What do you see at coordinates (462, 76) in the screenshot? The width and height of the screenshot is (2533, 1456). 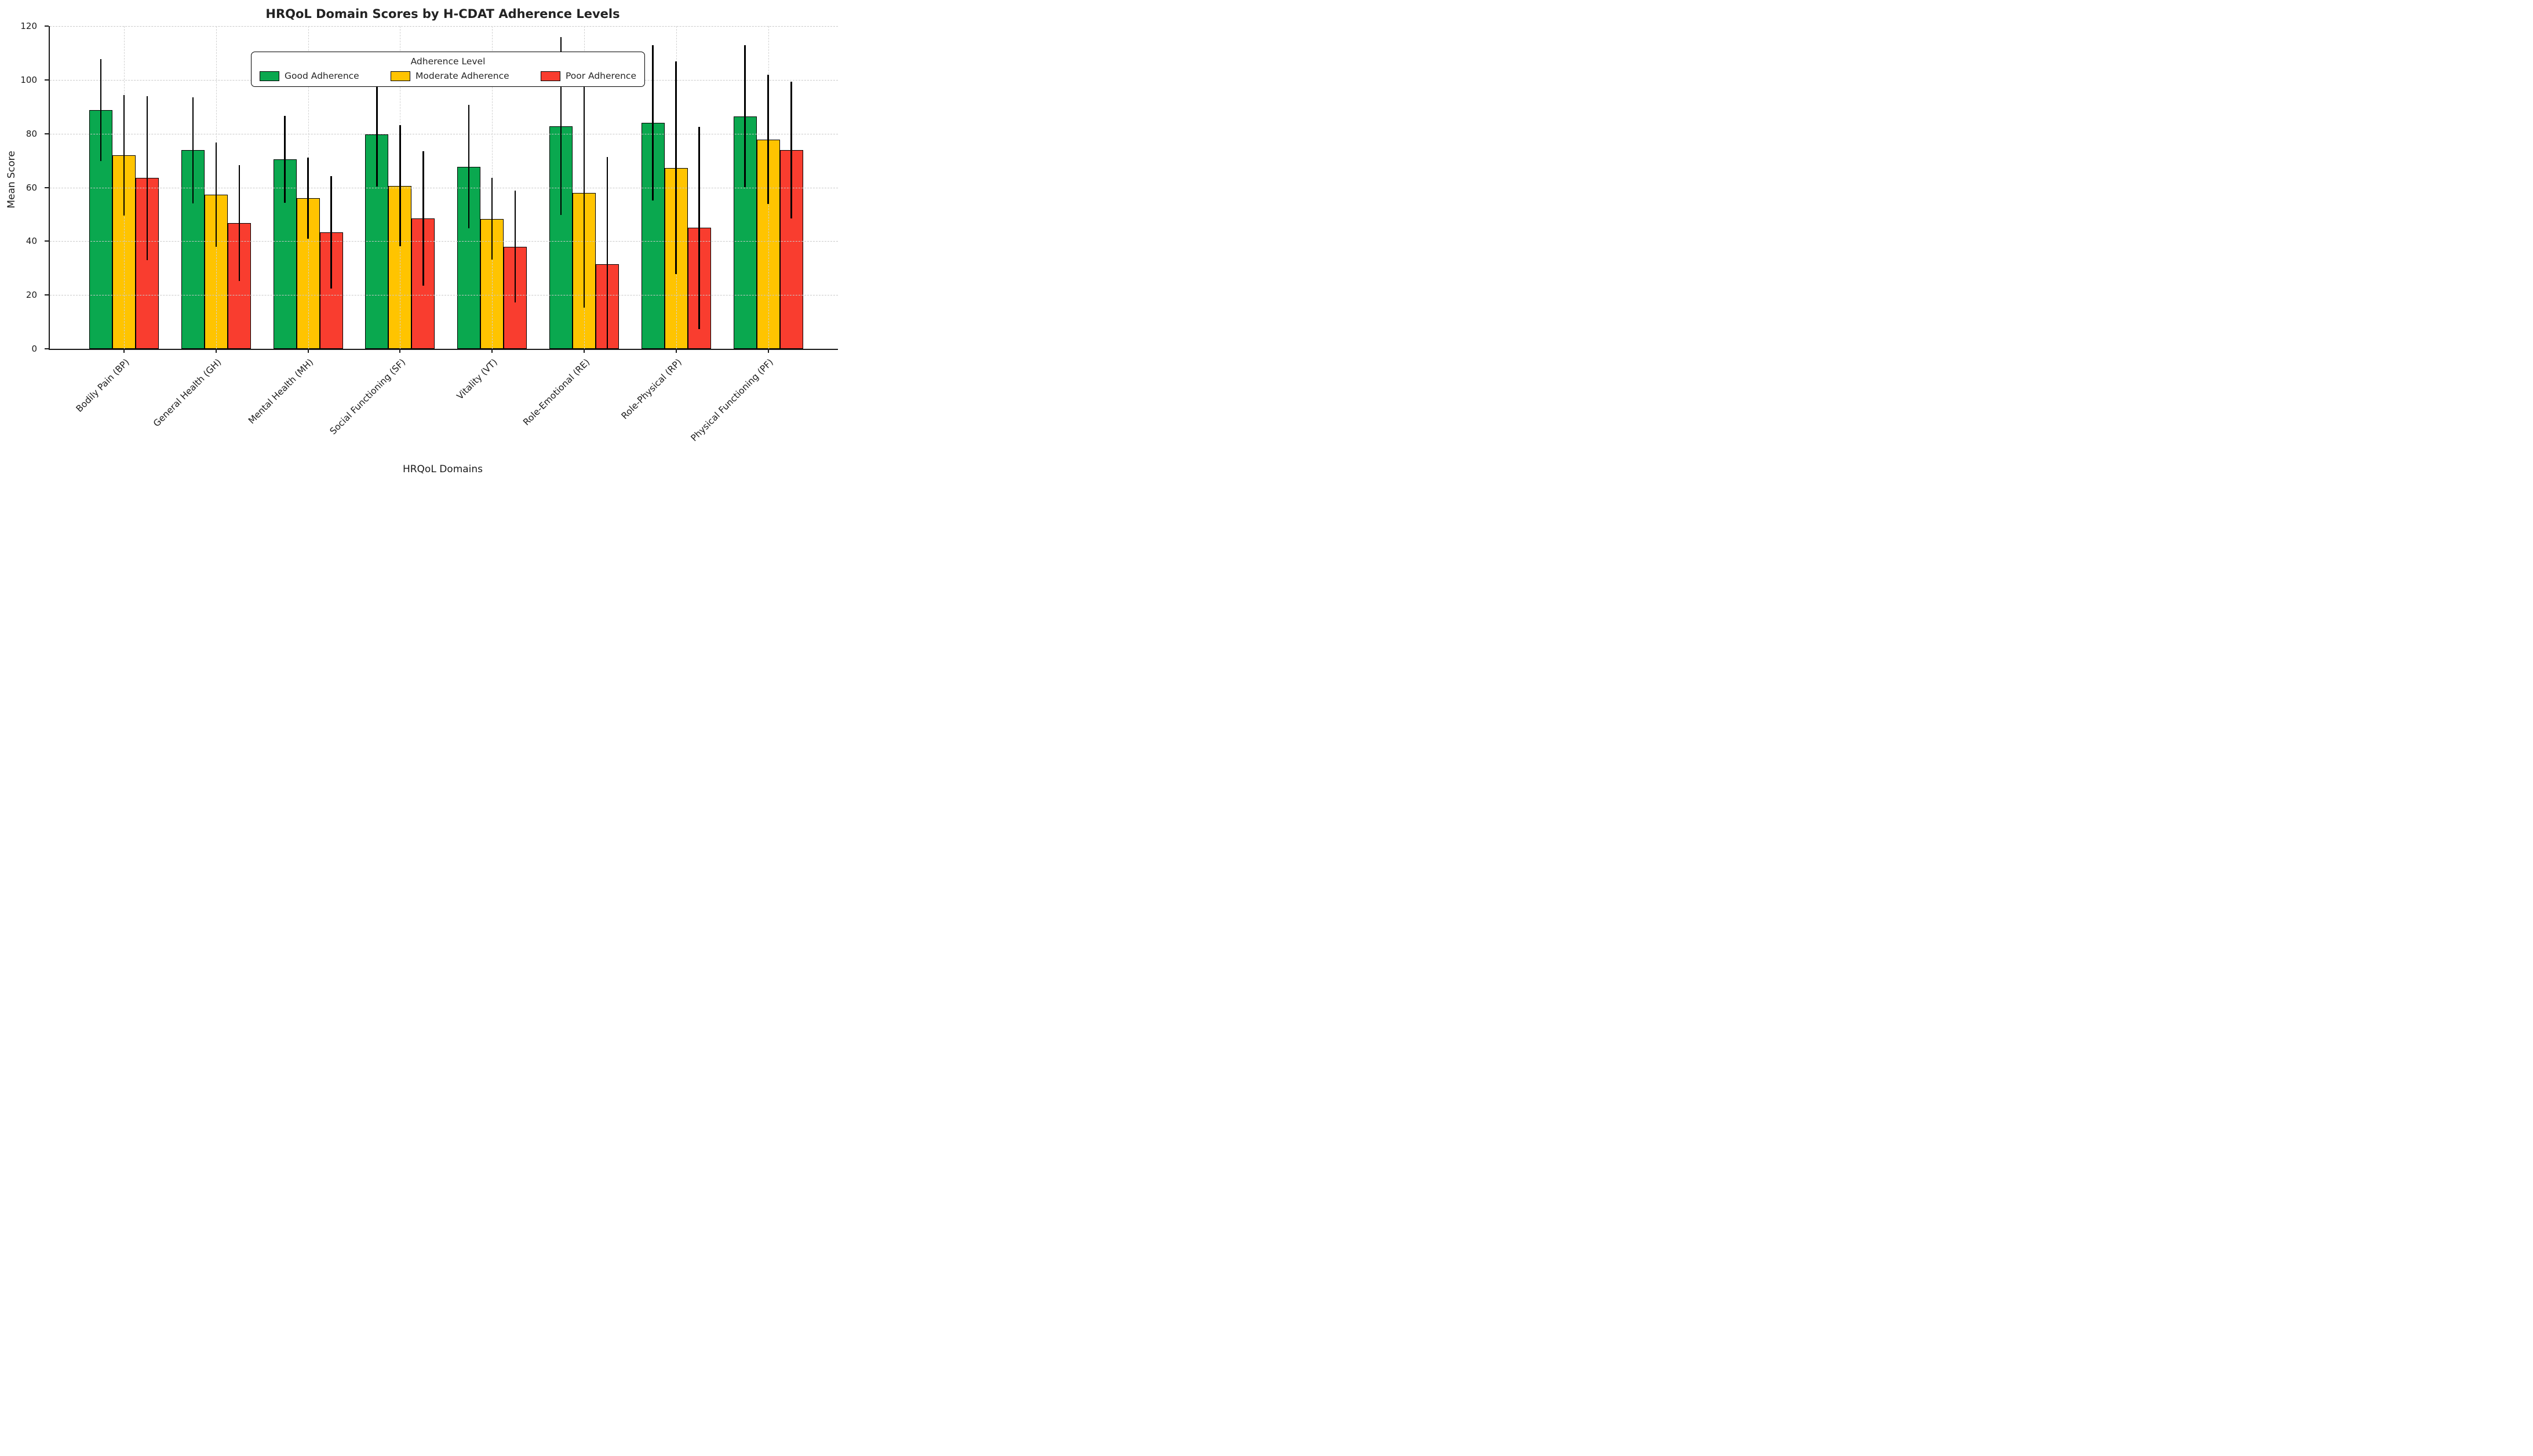 I see `legend-label: Moderate Adherence` at bounding box center [462, 76].